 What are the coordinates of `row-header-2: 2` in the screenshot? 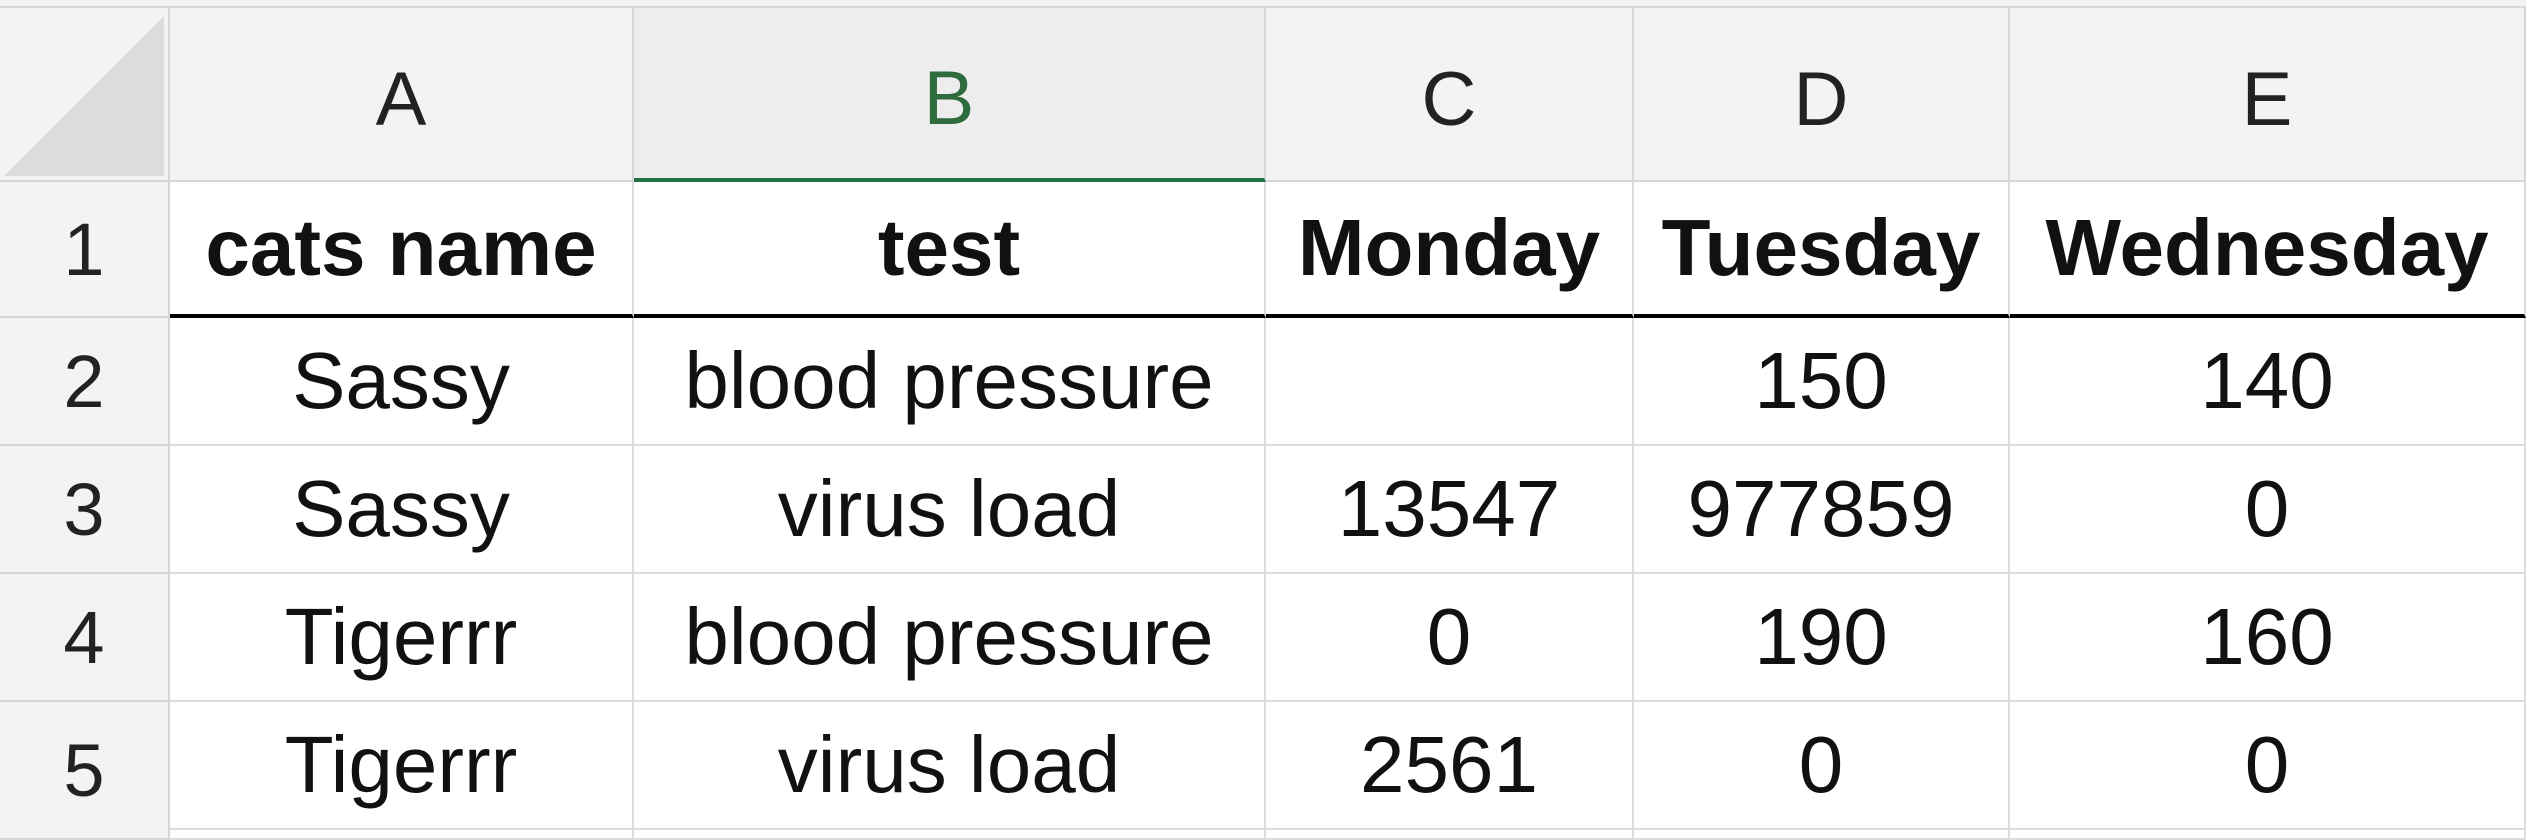 It's located at (85, 382).